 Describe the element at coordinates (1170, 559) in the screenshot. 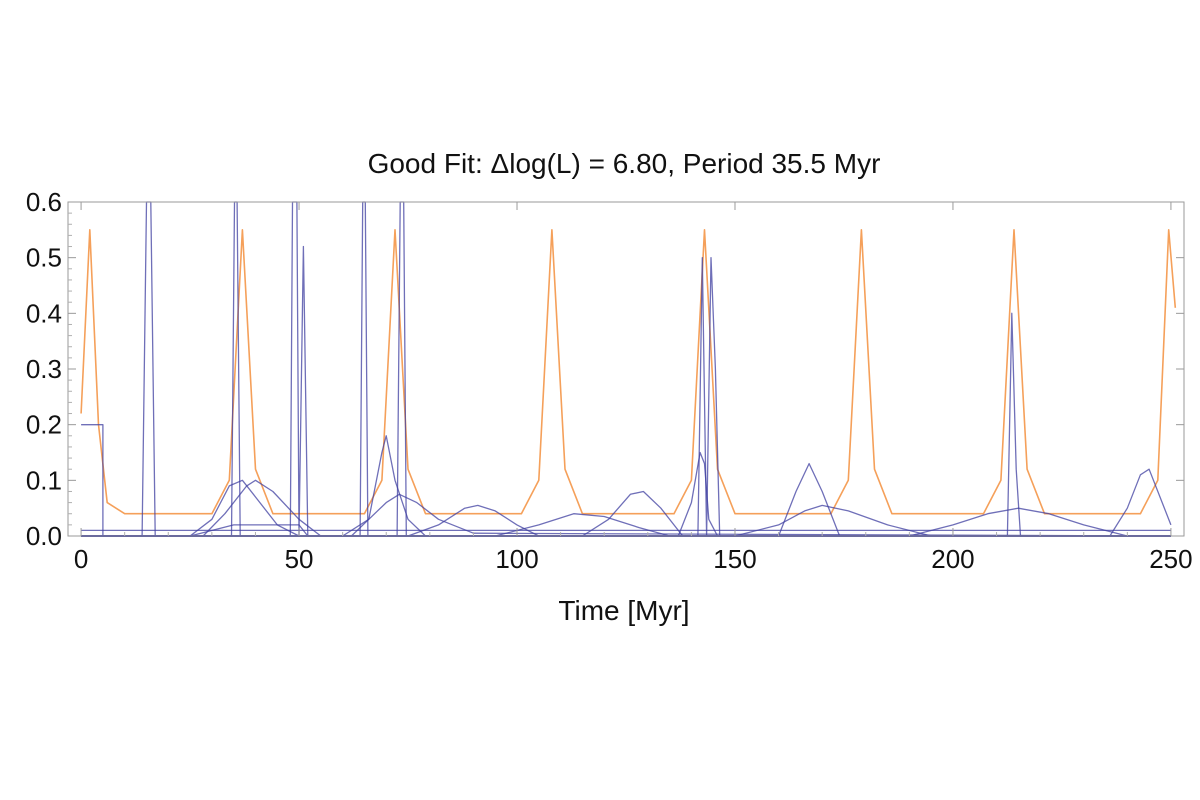

I see `x-tick-label: 250` at that location.